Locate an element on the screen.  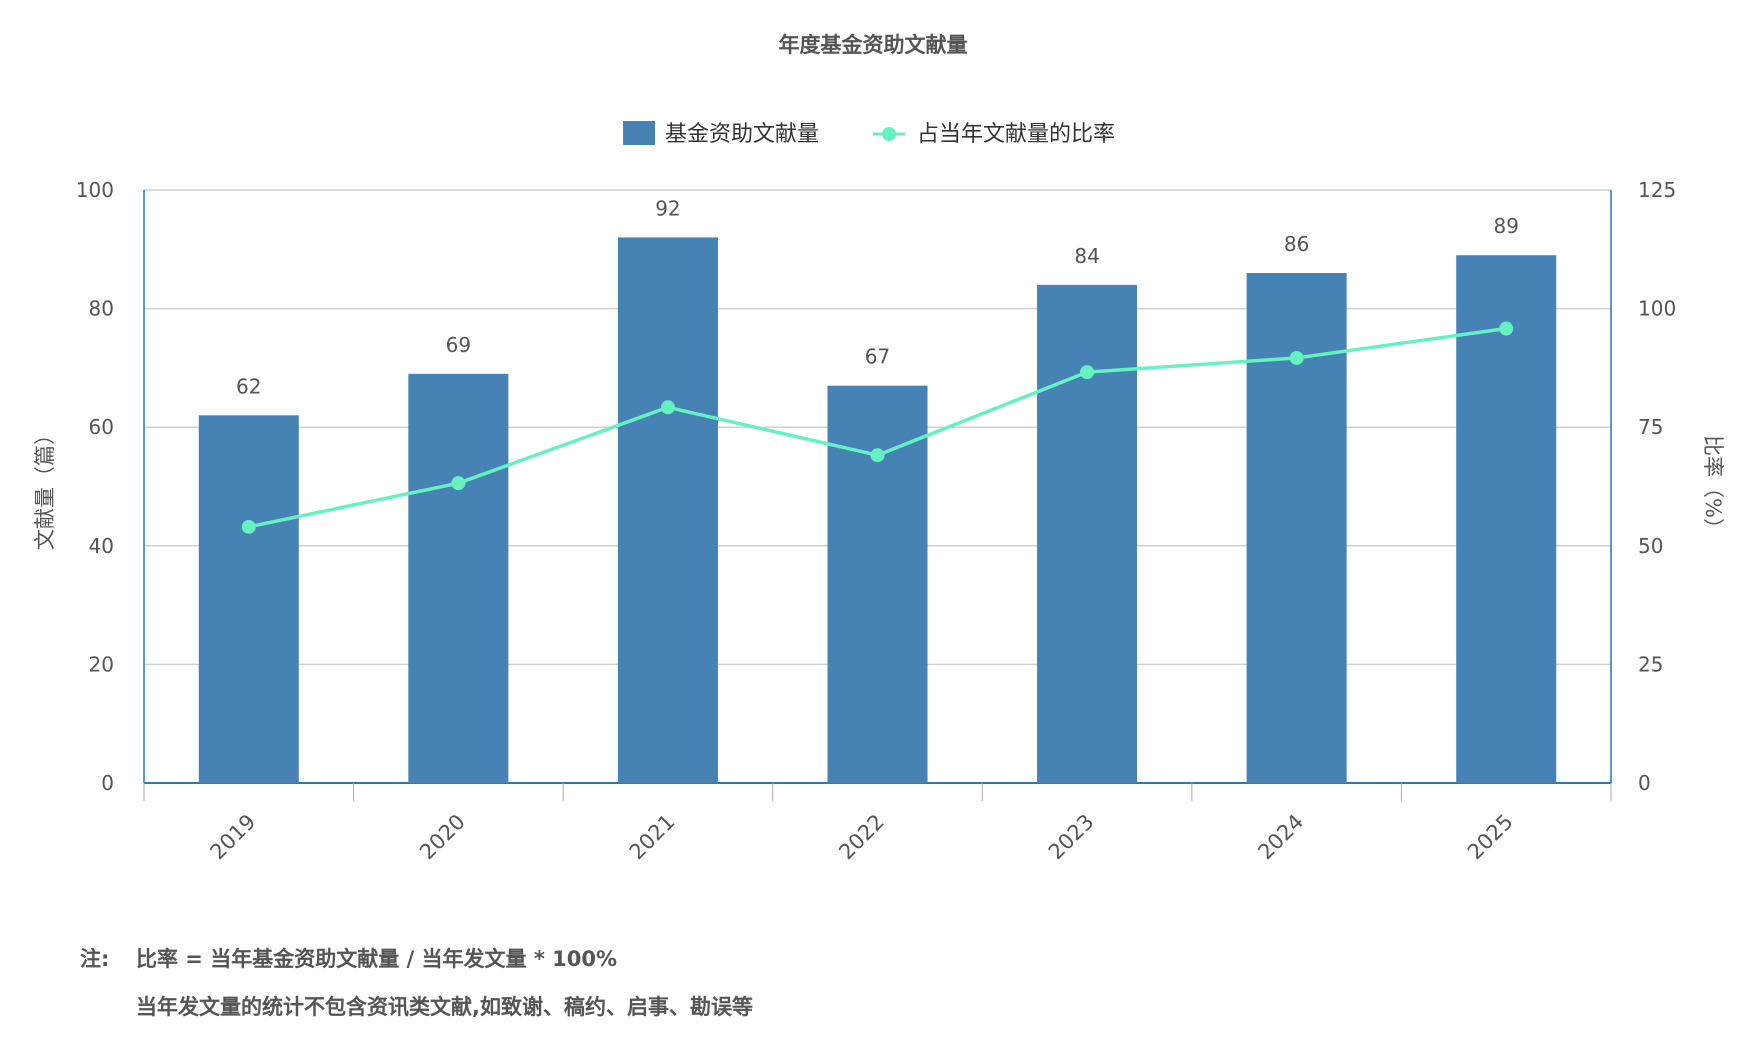
bar-value-label: 92 is located at coordinates (667, 208).